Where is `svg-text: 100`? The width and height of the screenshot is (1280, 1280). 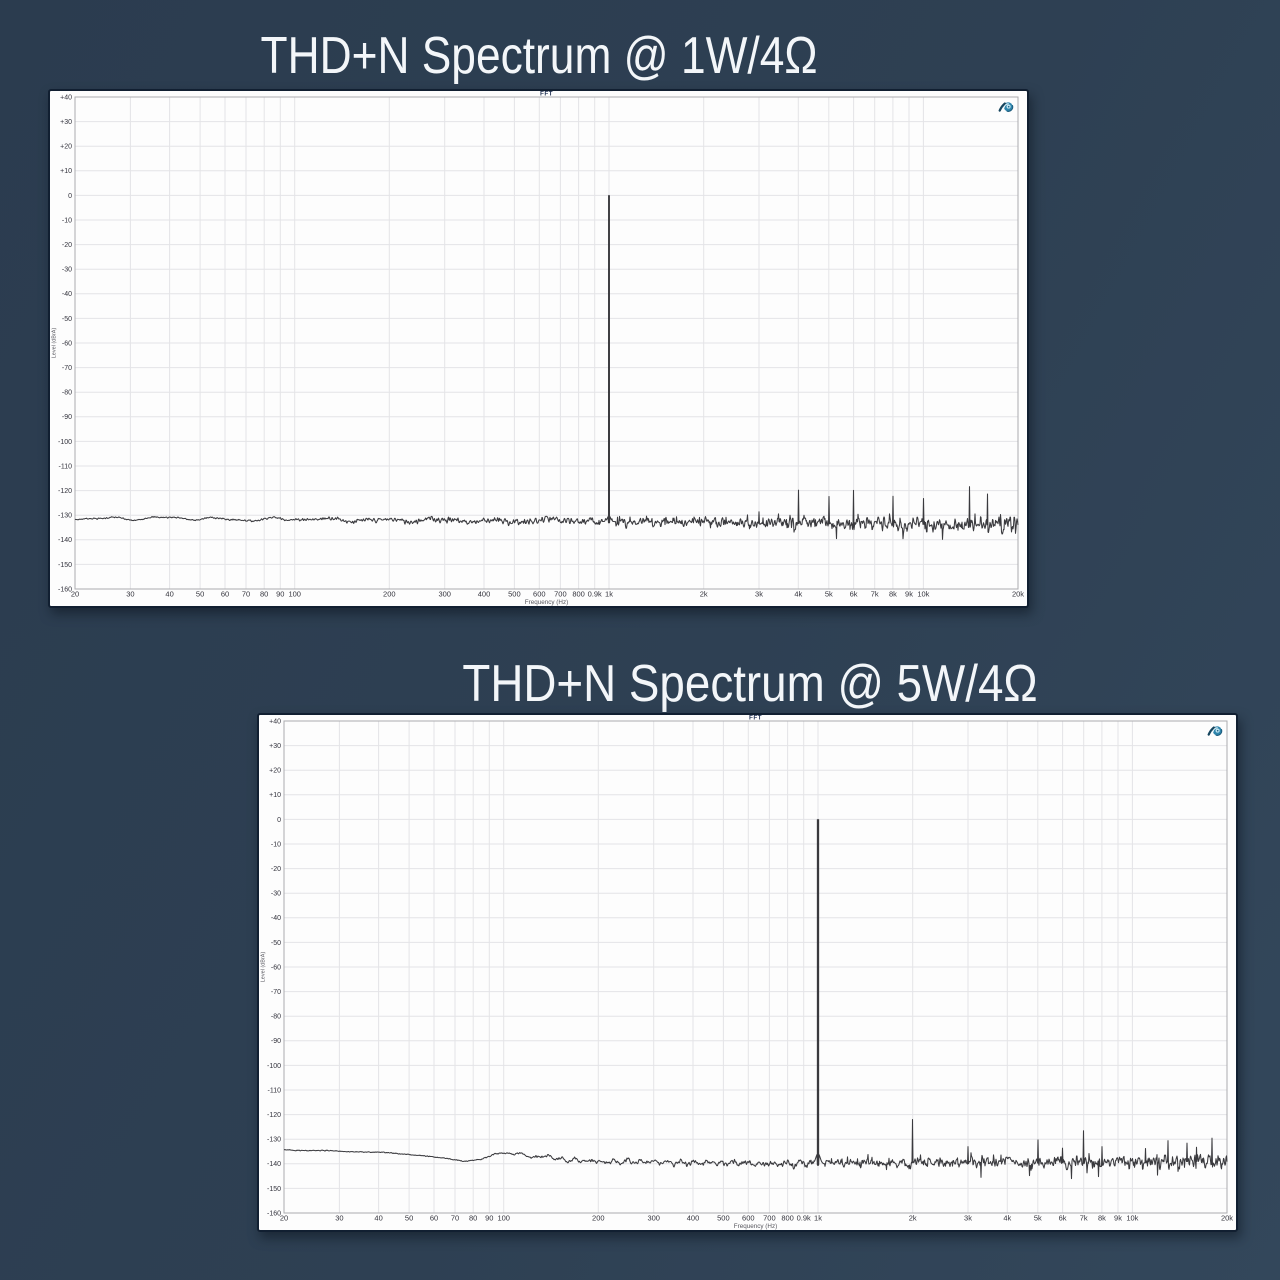
svg-text: 100 is located at coordinates (503, 1218).